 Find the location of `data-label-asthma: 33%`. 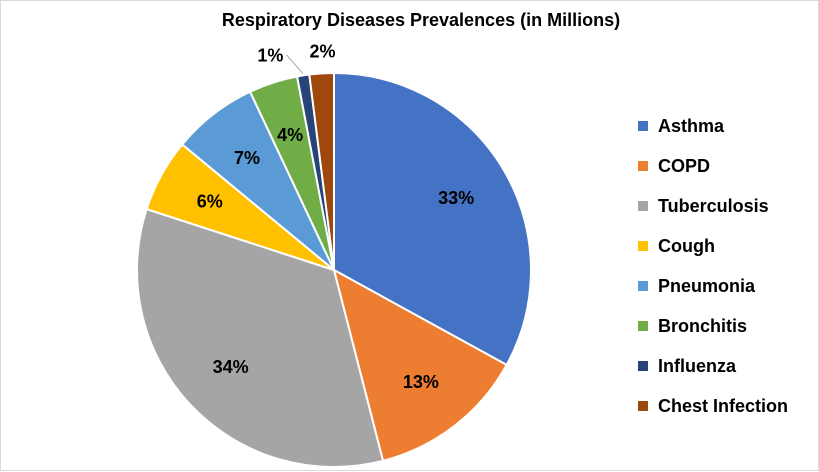

data-label-asthma: 33% is located at coordinates (456, 198).